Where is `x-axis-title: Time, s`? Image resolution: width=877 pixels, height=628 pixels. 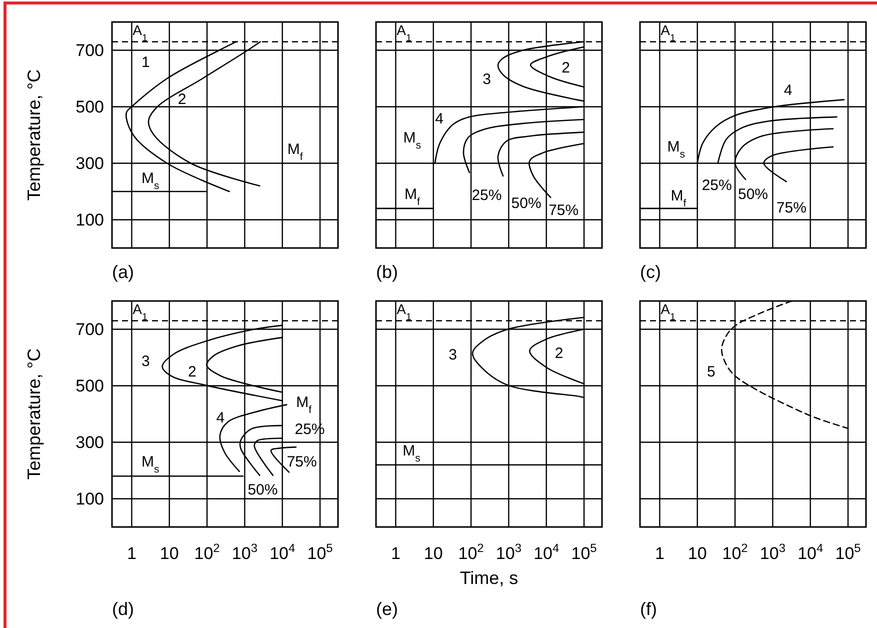
x-axis-title: Time, s is located at coordinates (489, 578).